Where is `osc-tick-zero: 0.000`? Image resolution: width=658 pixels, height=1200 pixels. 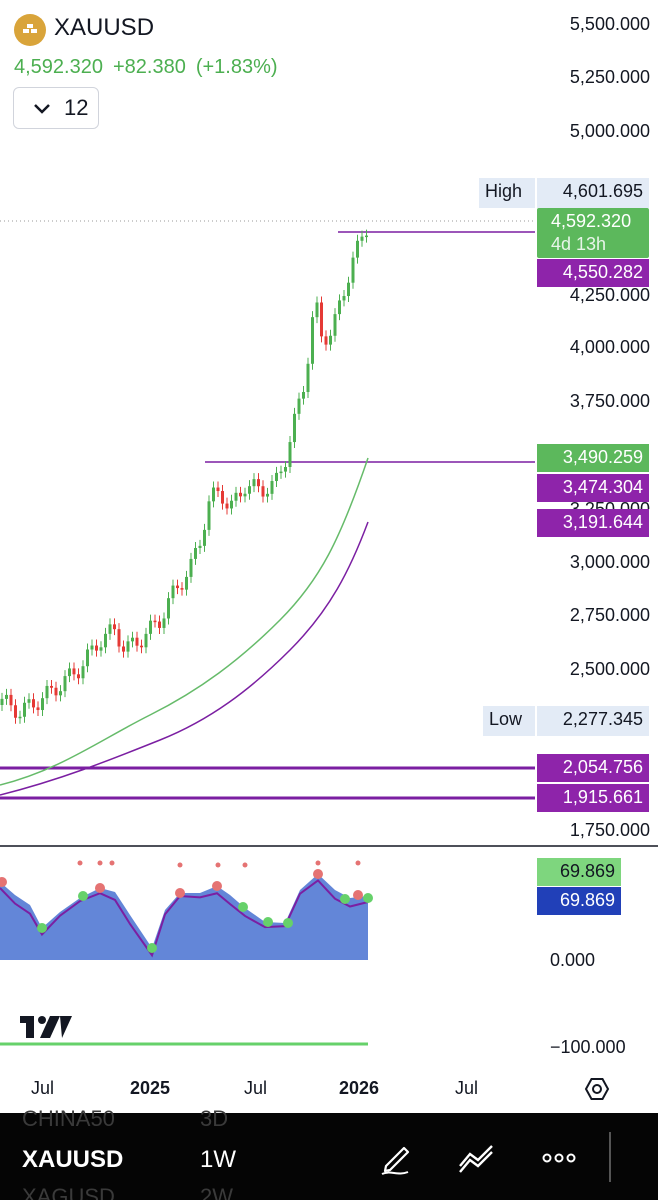 osc-tick-zero: 0.000 is located at coordinates (573, 960).